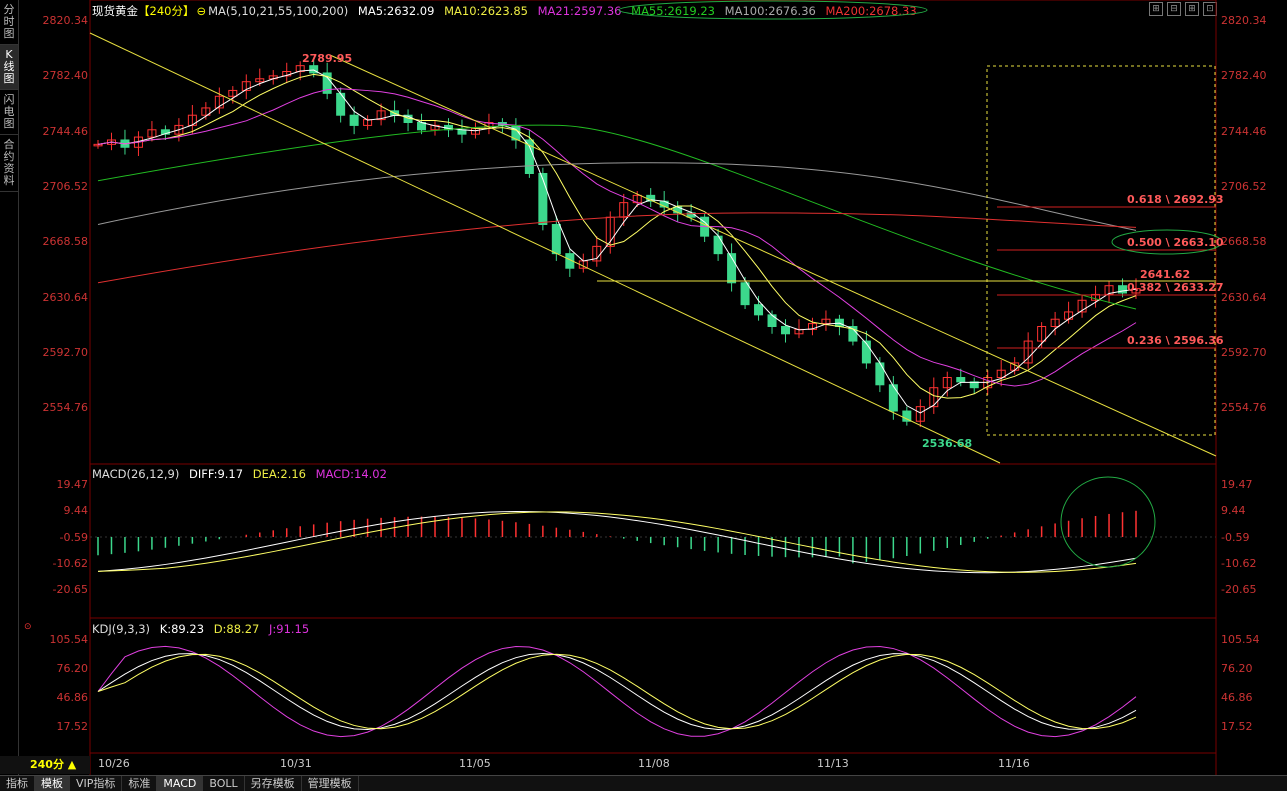 Image resolution: width=1287 pixels, height=791 pixels. What do you see at coordinates (1101, 250) in the screenshot?
I see `fib-box` at bounding box center [1101, 250].